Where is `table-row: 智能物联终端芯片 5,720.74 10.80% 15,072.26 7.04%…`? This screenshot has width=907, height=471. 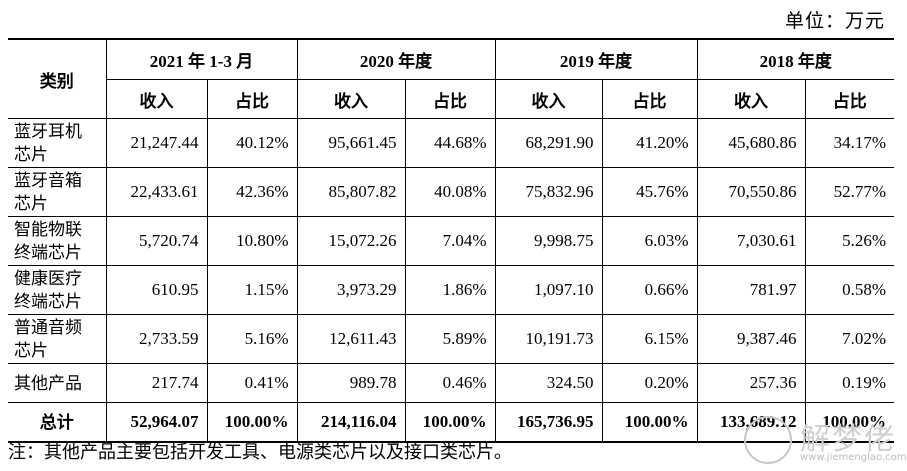
table-row: 智能物联终端芯片 5,720.74 10.80% 15,072.26 7.04%… is located at coordinates (451, 241).